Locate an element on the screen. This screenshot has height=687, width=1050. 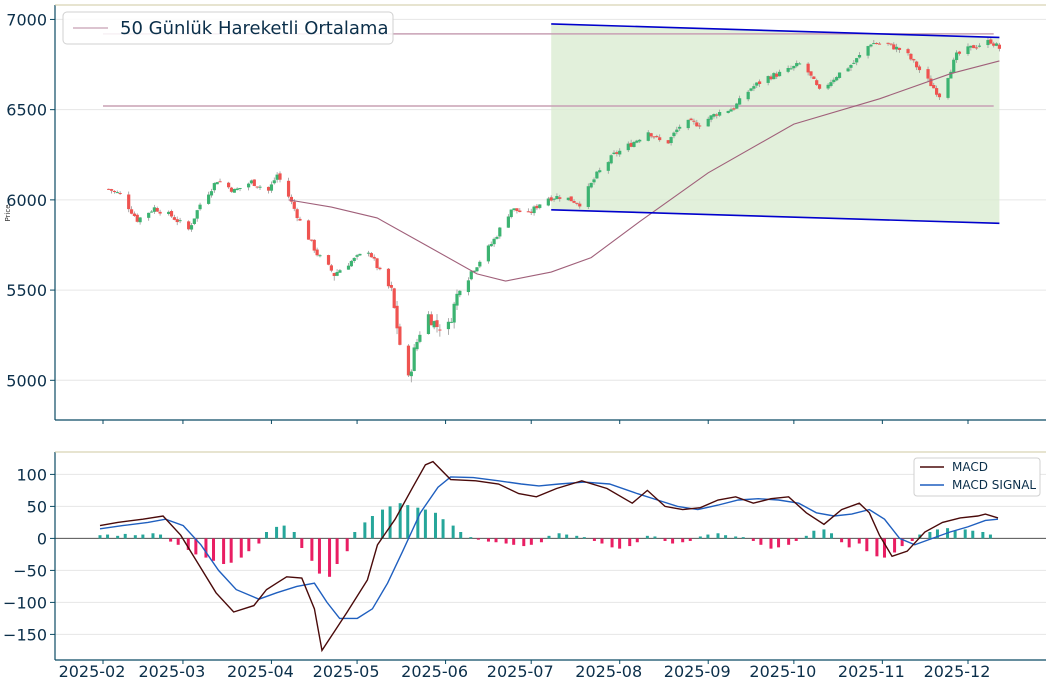
x-tick-label: 2025-02 is located at coordinates (92, 671).